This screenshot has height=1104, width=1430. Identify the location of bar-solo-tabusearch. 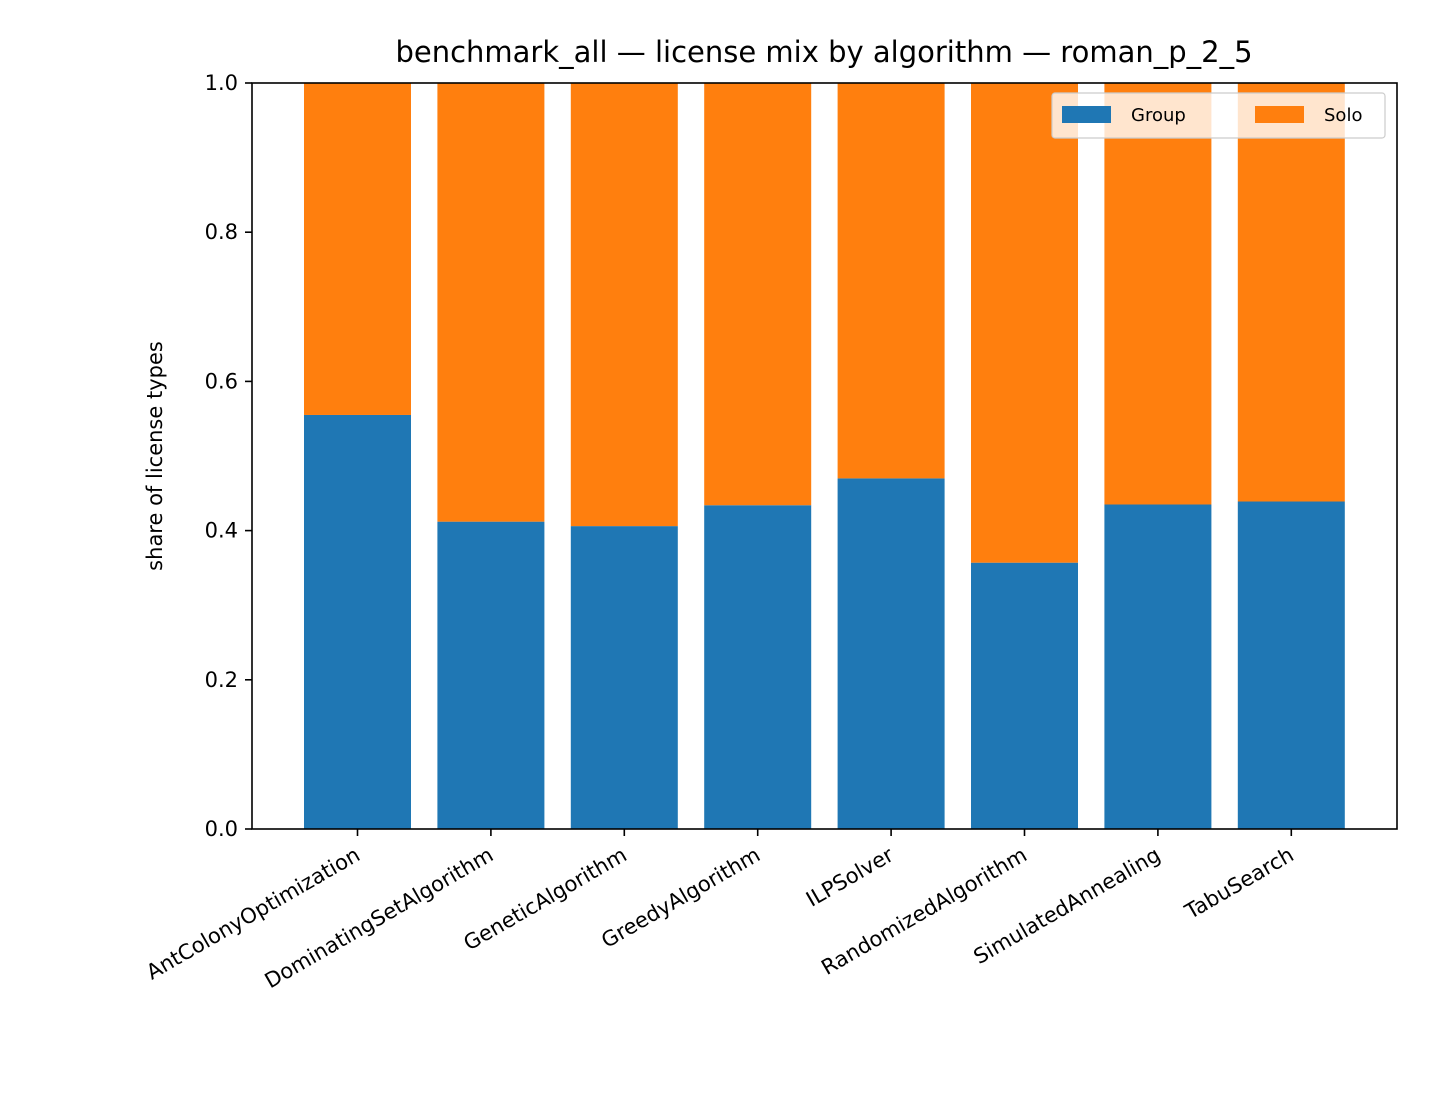
(1291, 292).